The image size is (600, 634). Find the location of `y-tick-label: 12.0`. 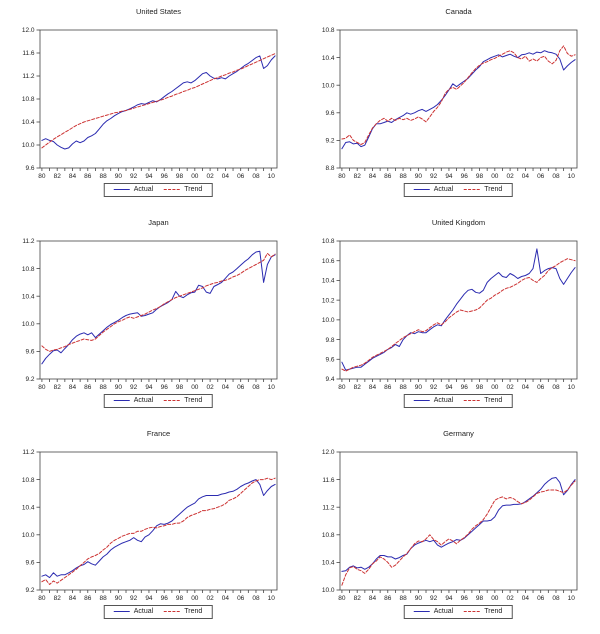

y-tick-label: 12.0 is located at coordinates (28, 30).